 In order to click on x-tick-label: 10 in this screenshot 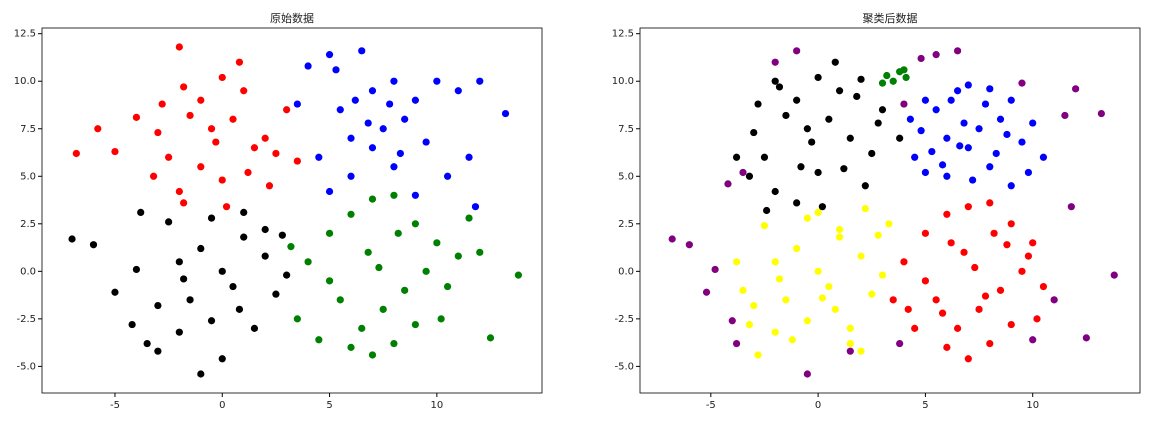, I will do `click(1032, 405)`.